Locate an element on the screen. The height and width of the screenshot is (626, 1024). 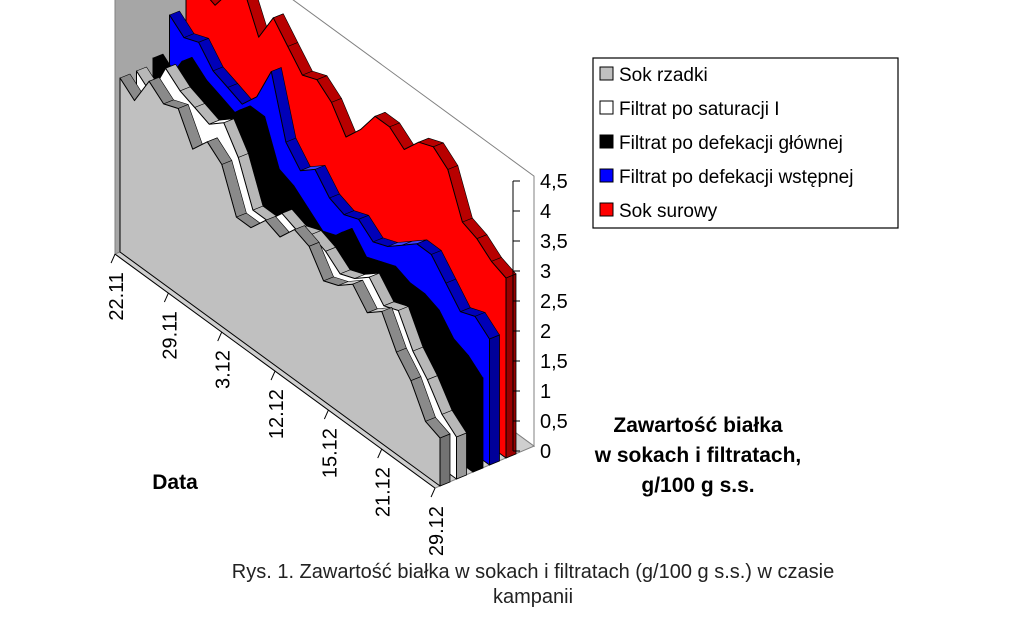
x-tick-label: 29.11 is located at coordinates (170, 335).